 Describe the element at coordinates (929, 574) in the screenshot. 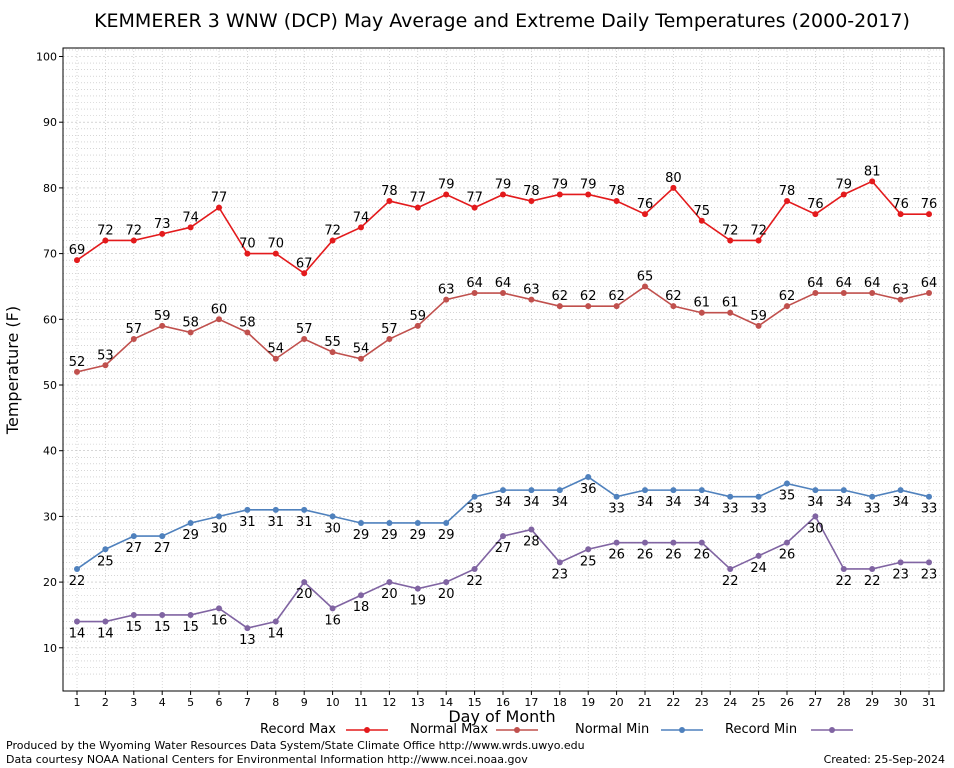

I see `data-label-record-min: 23` at that location.